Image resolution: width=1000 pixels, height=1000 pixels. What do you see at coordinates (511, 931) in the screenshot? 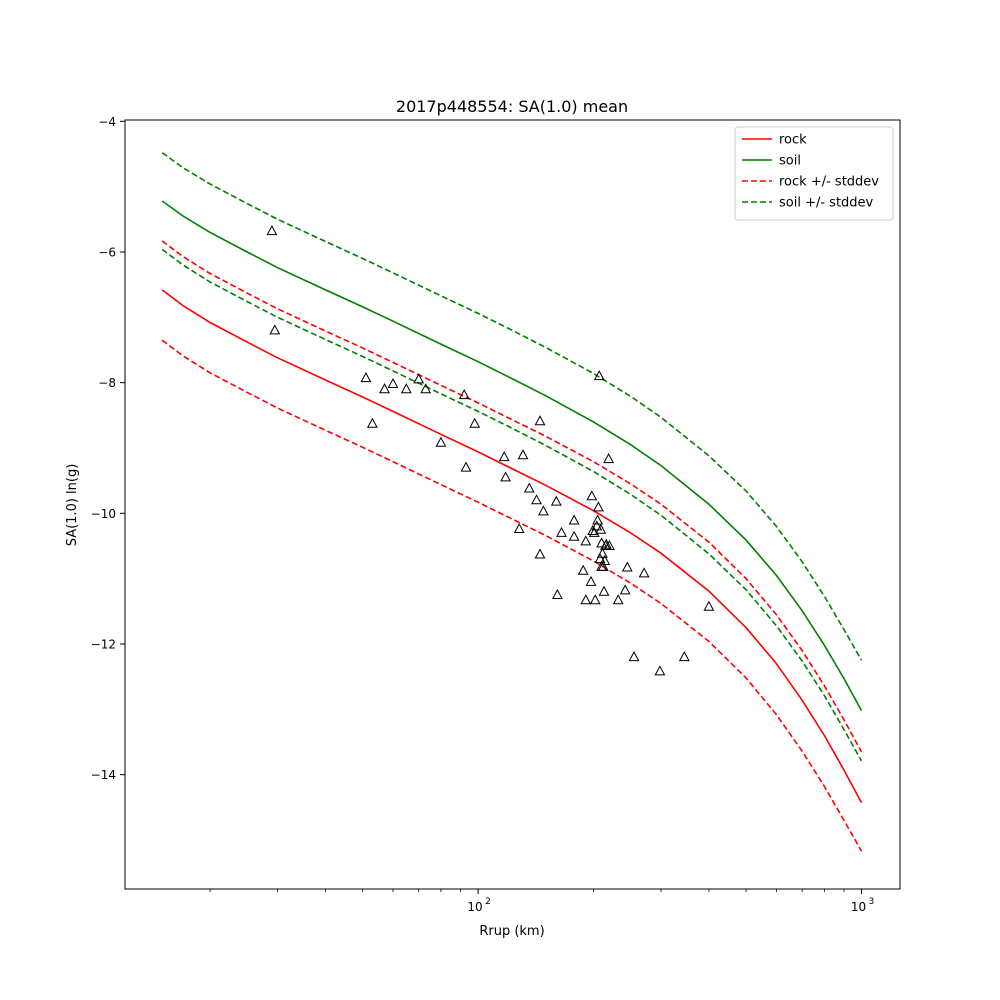
I see `x-axis-label: Rrup (km)` at bounding box center [511, 931].